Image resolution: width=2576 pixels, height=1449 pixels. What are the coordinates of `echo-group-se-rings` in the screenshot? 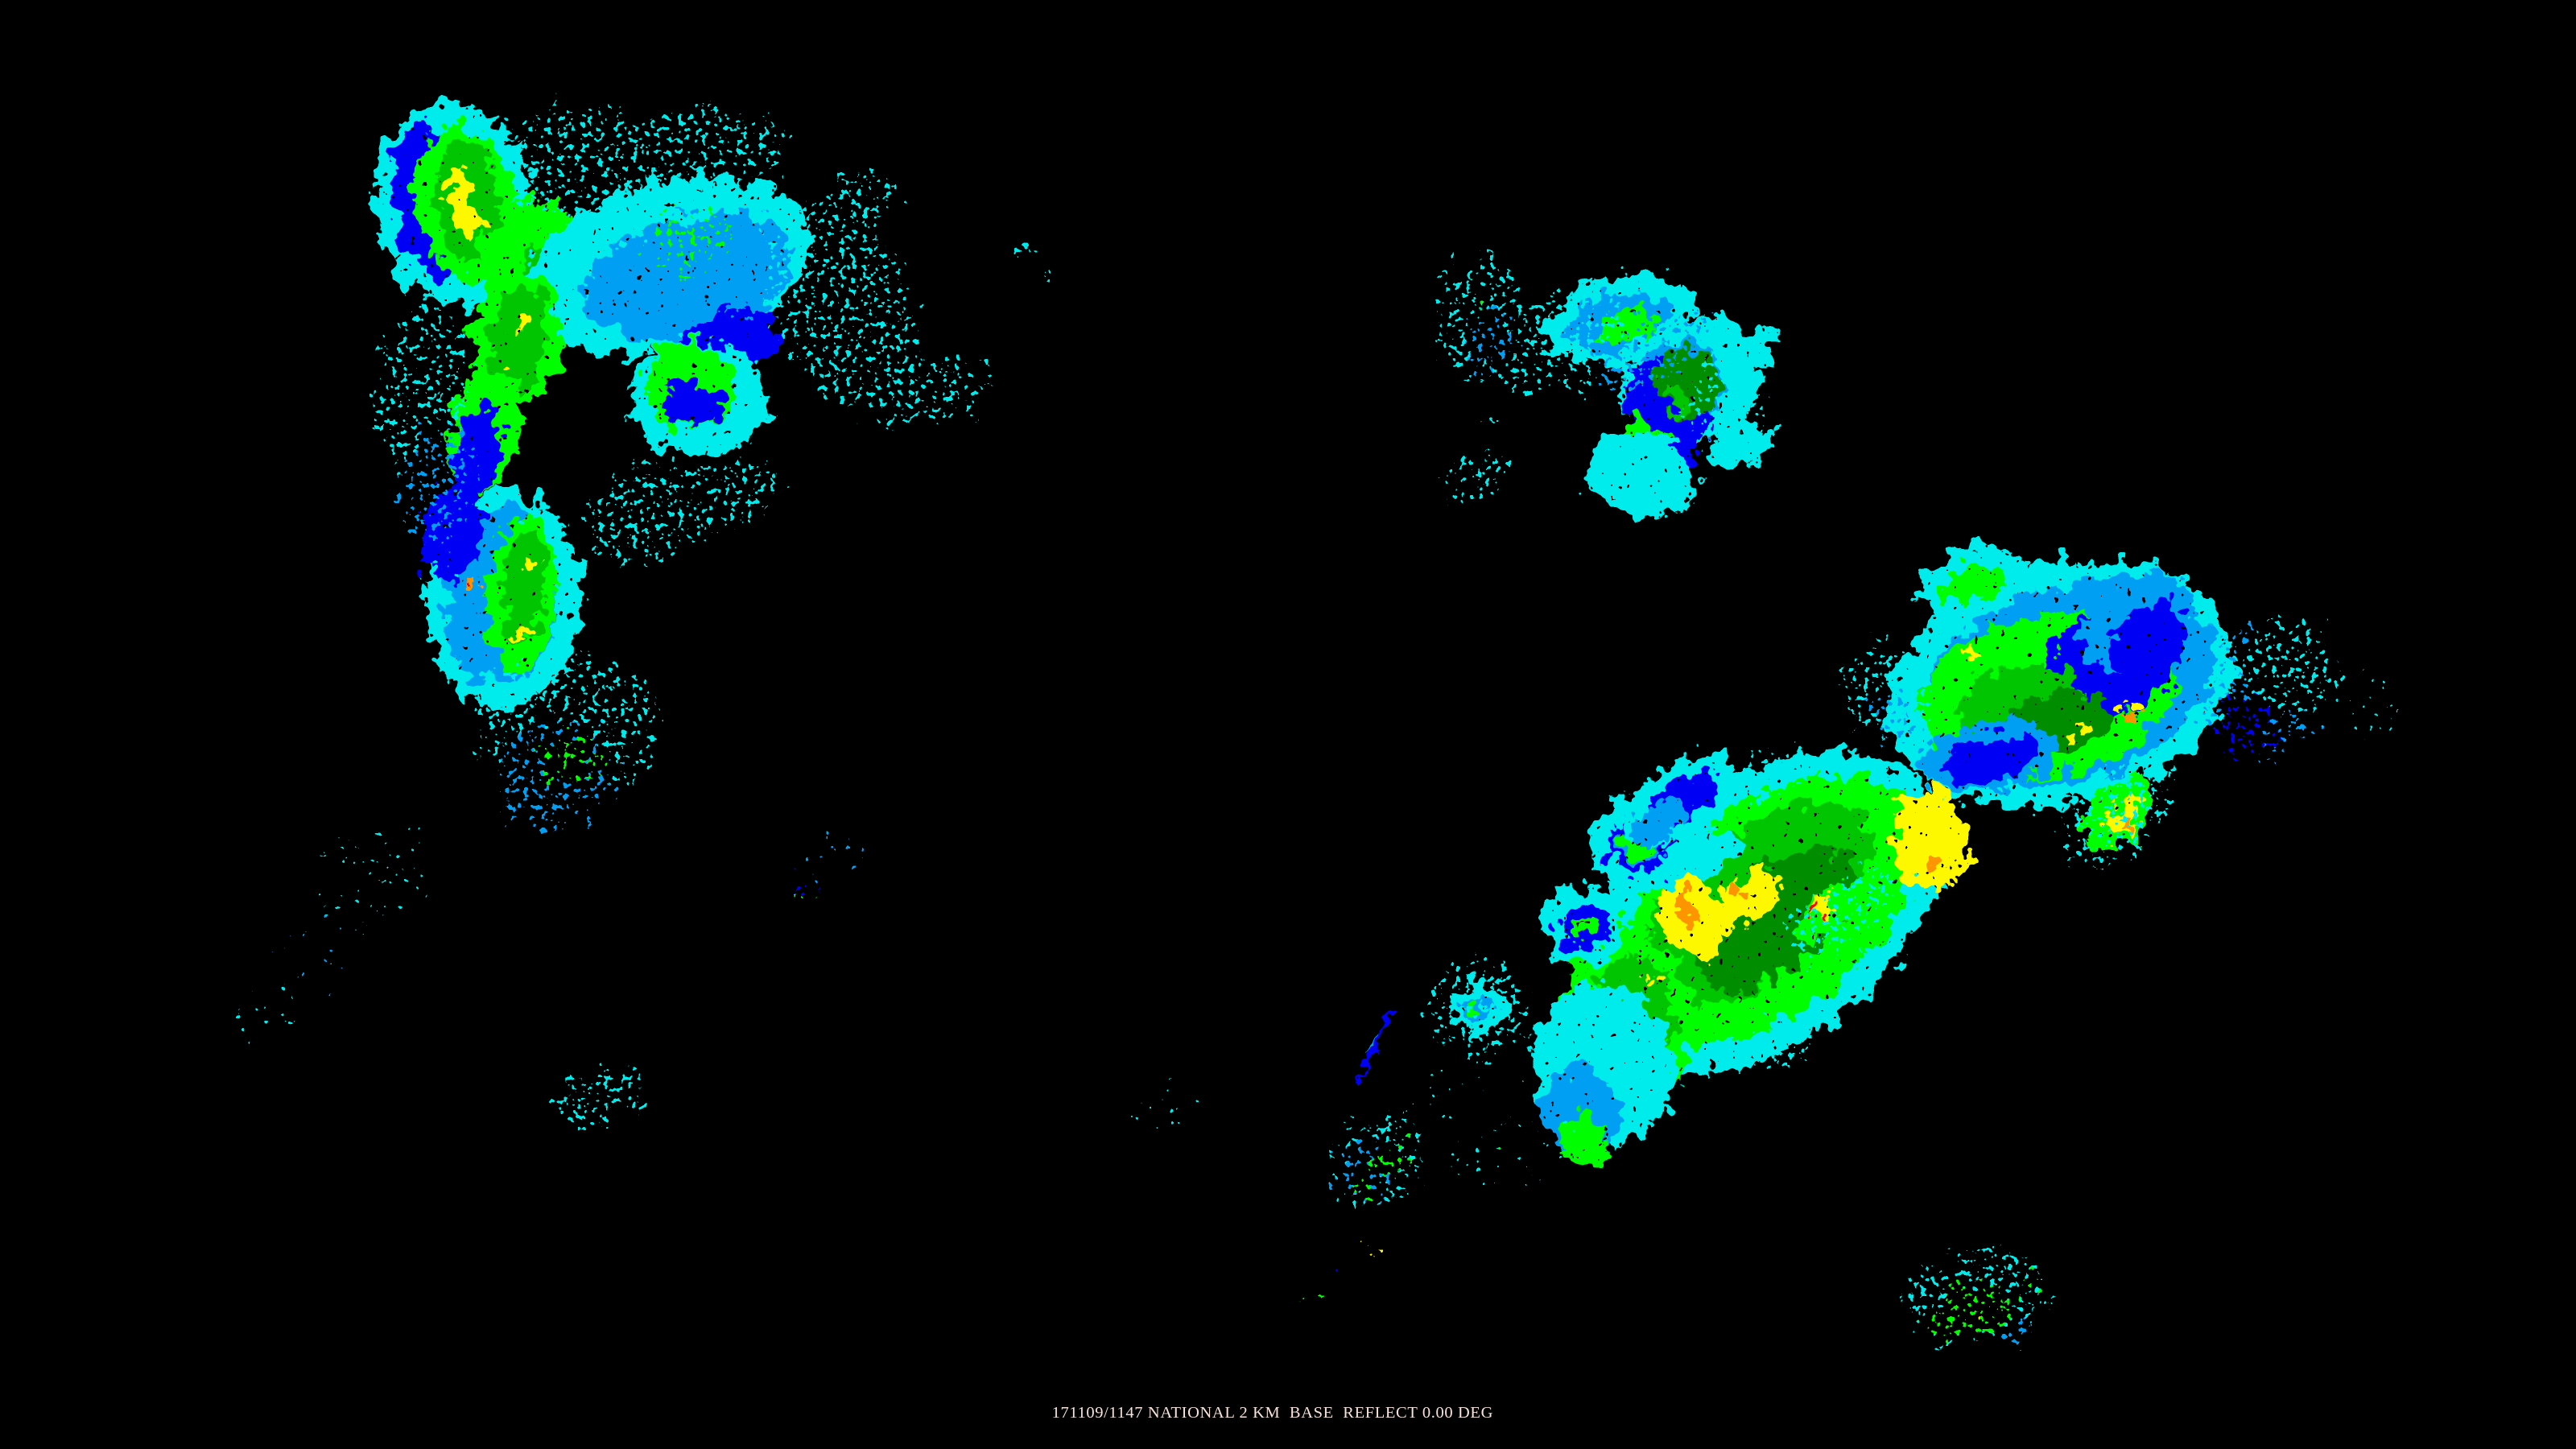 It's located at (1641, 858).